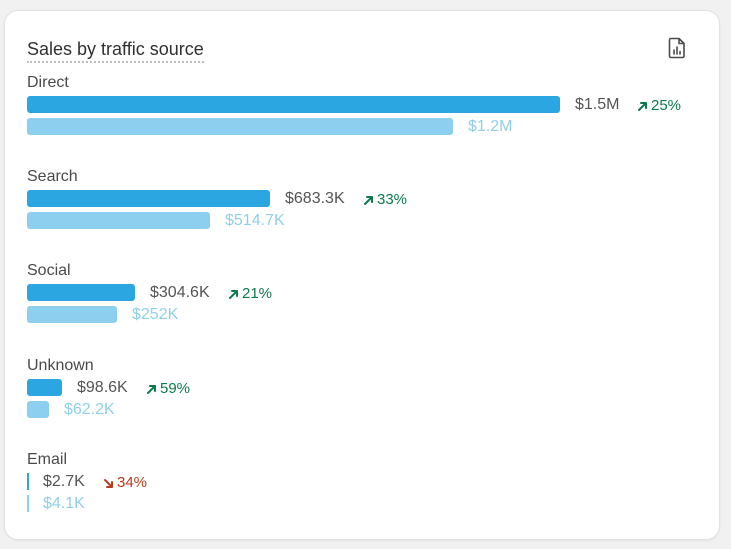  What do you see at coordinates (490, 126) in the screenshot?
I see `previous-value: $1.2M` at bounding box center [490, 126].